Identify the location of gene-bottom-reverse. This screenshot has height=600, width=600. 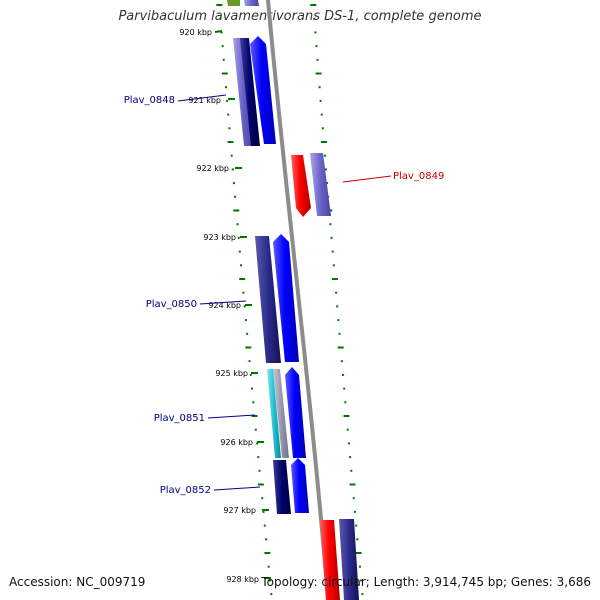
(330, 560).